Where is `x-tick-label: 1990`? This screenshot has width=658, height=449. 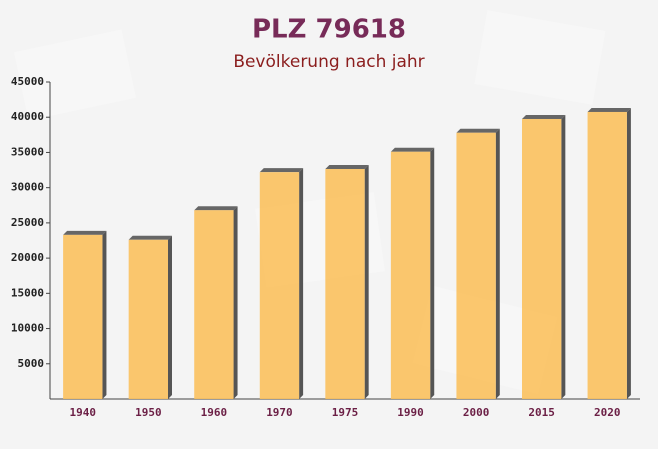 x-tick-label: 1990 is located at coordinates (410, 412).